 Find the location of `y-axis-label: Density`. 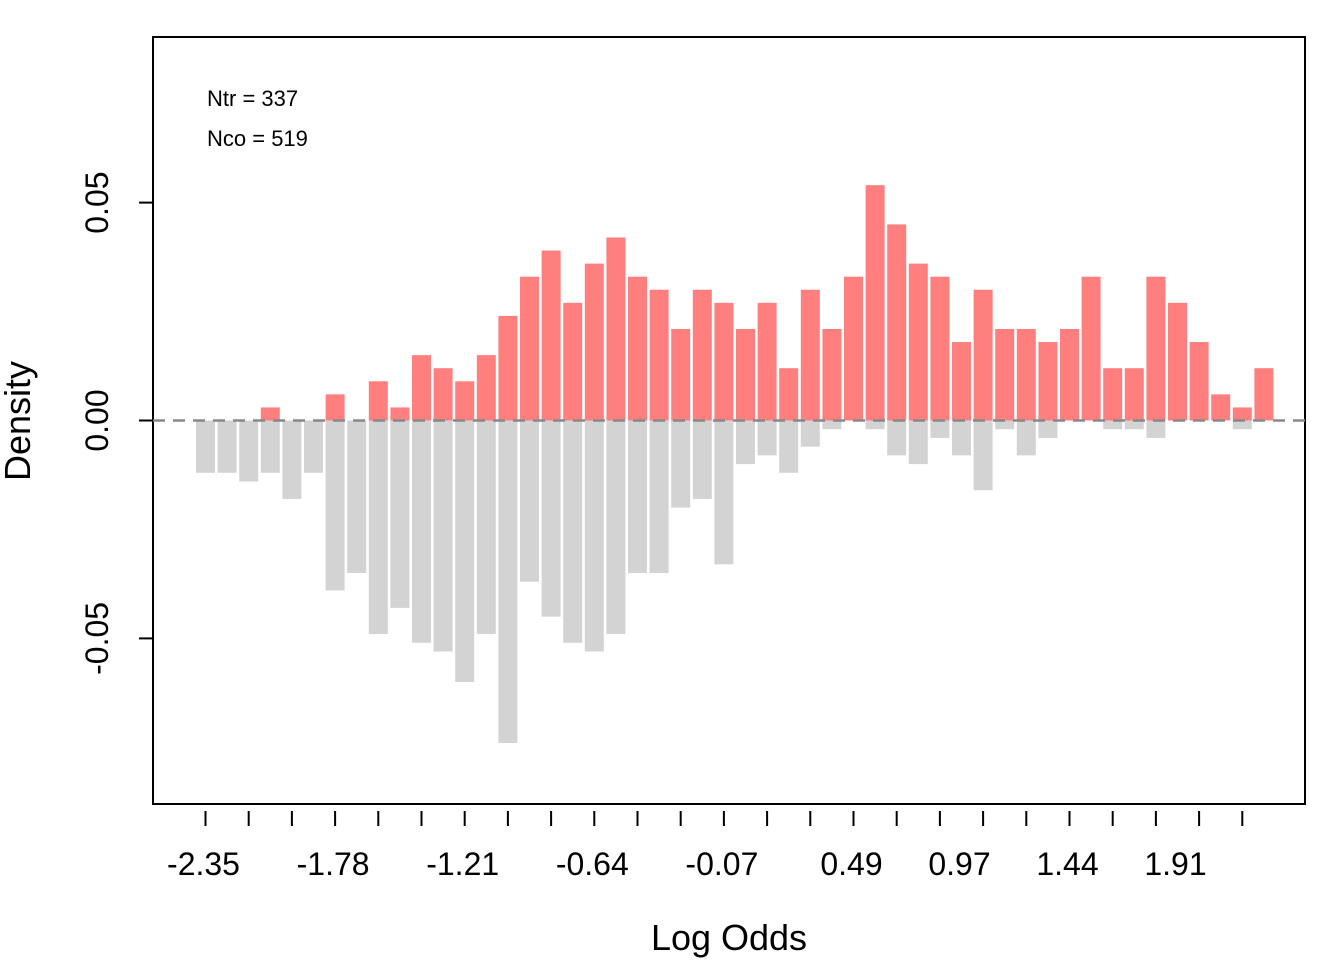

y-axis-label: Density is located at coordinates (19, 421).